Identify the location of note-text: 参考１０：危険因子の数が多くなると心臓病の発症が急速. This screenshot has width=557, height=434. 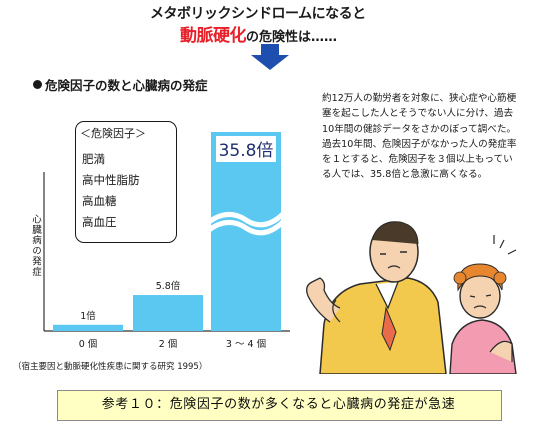
(278, 404).